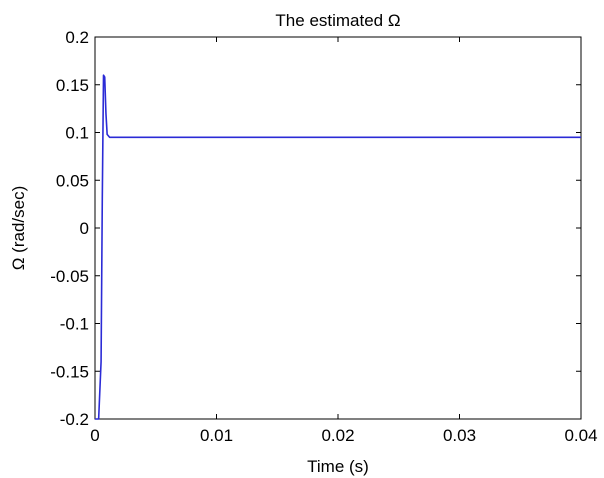 This screenshot has height=478, width=604. Describe the element at coordinates (337, 20) in the screenshot. I see `chart-title: The estimated Ω` at that location.